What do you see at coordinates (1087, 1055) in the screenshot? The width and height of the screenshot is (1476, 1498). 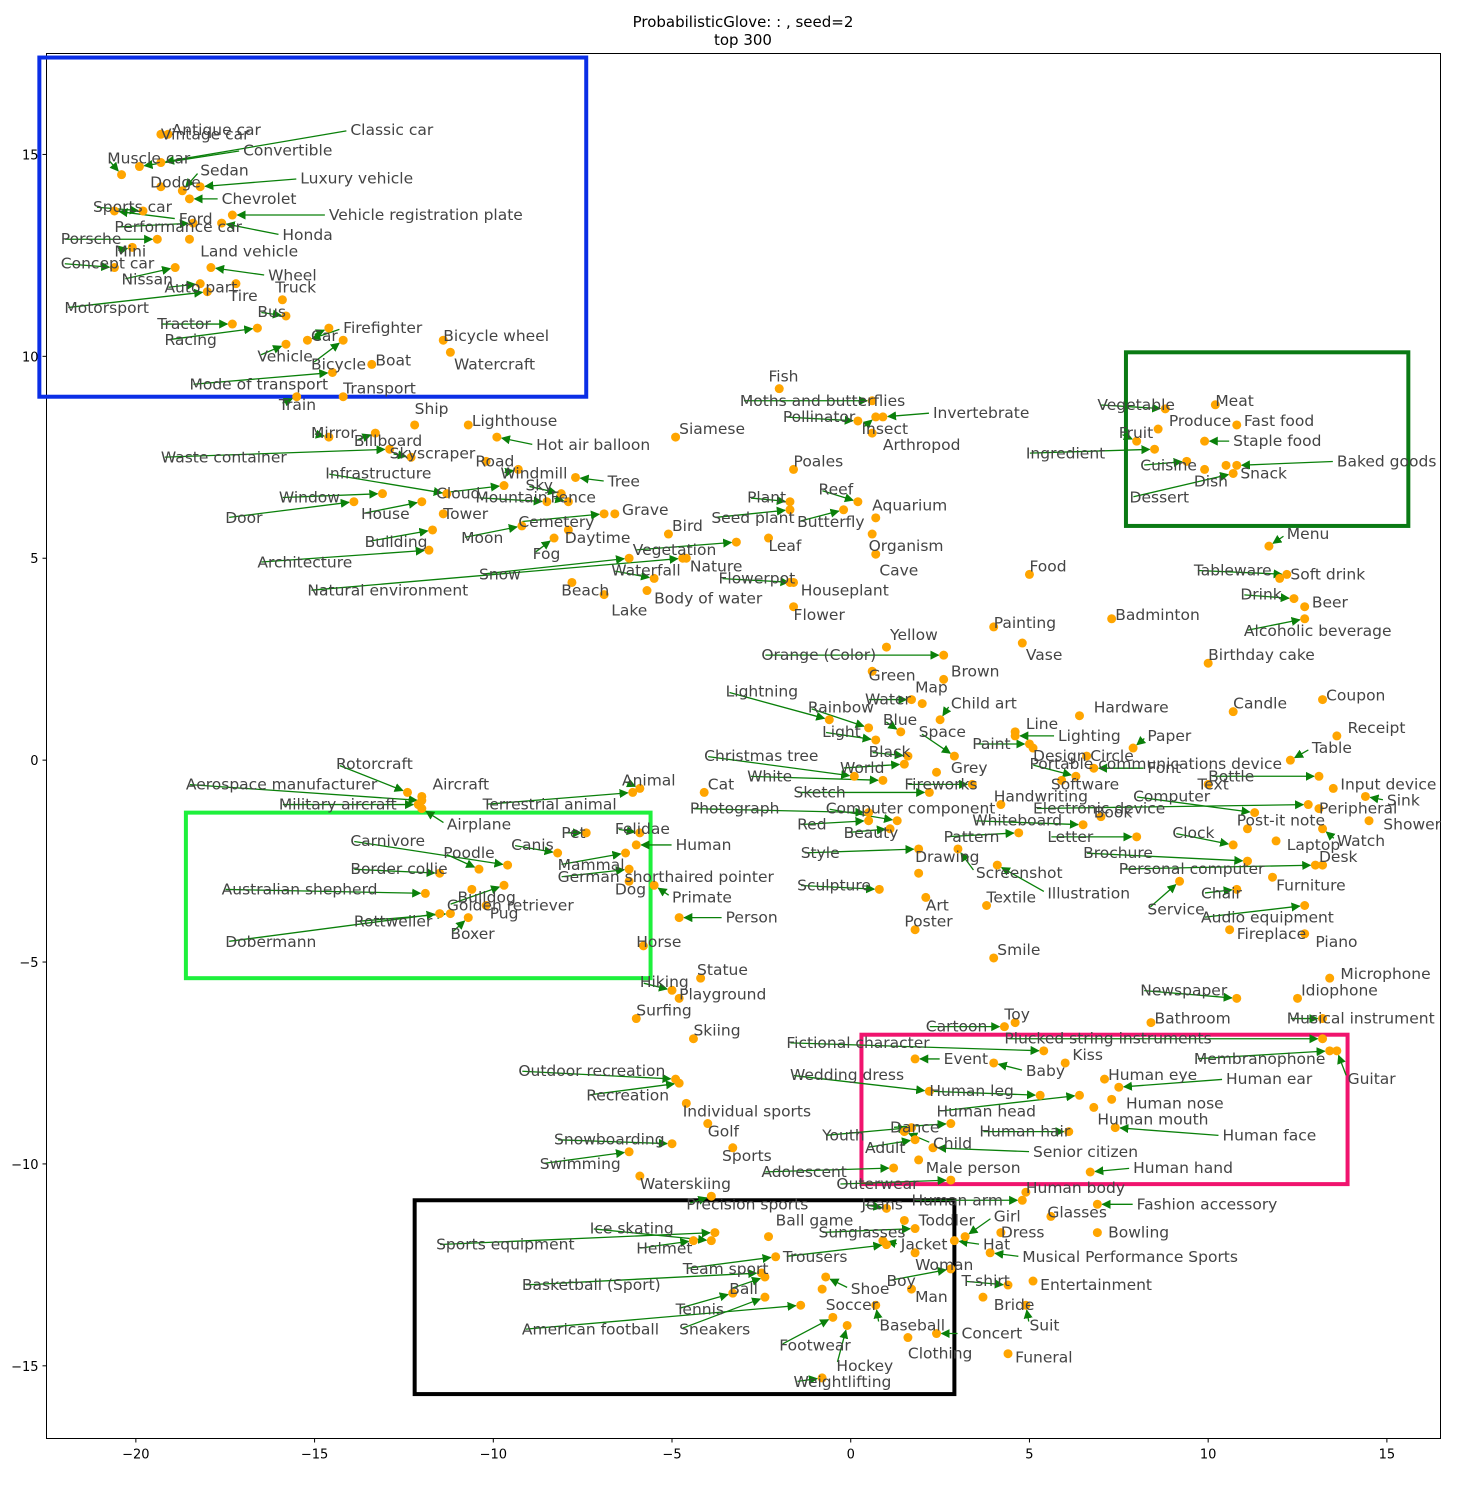 I see `label-kiss: Kiss` at bounding box center [1087, 1055].